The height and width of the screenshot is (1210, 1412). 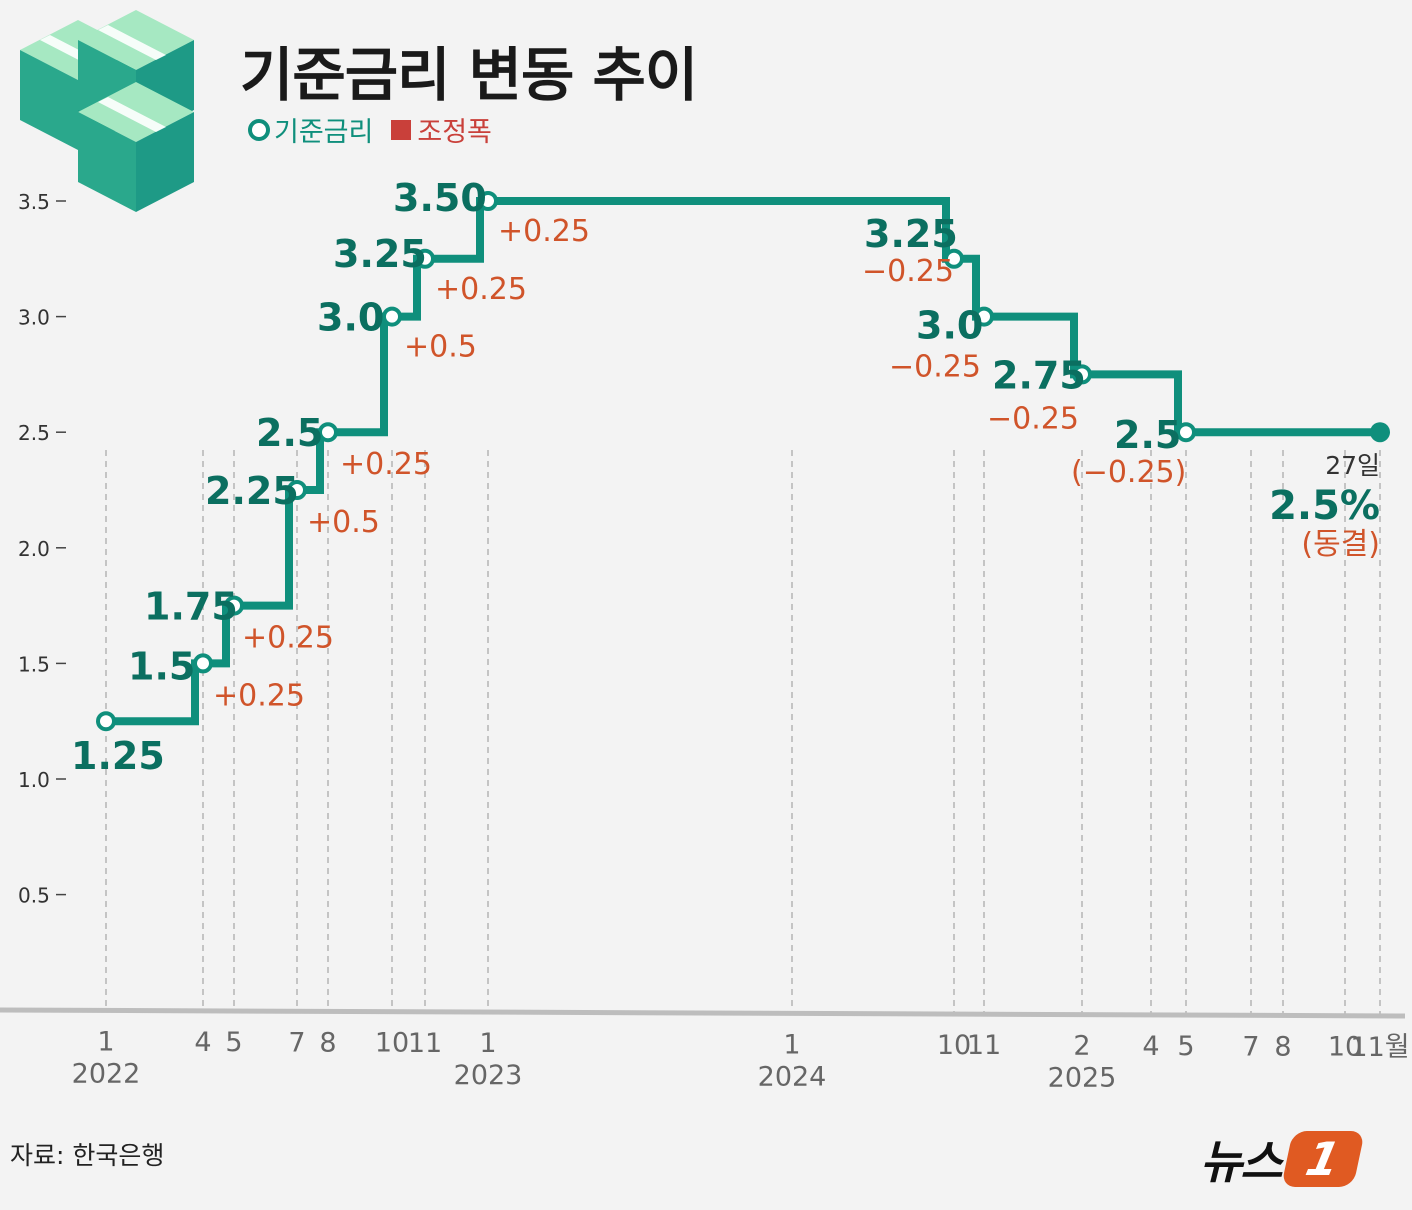 What do you see at coordinates (34, 433) in the screenshot?
I see `y-tick-label: 2.5` at bounding box center [34, 433].